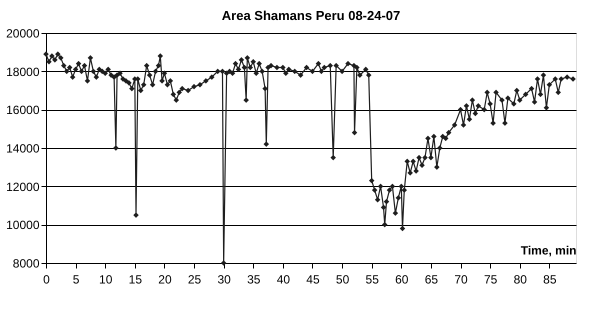 Image resolution: width=600 pixels, height=325 pixels. What do you see at coordinates (254, 279) in the screenshot?
I see `x-tick-label: 35` at bounding box center [254, 279].